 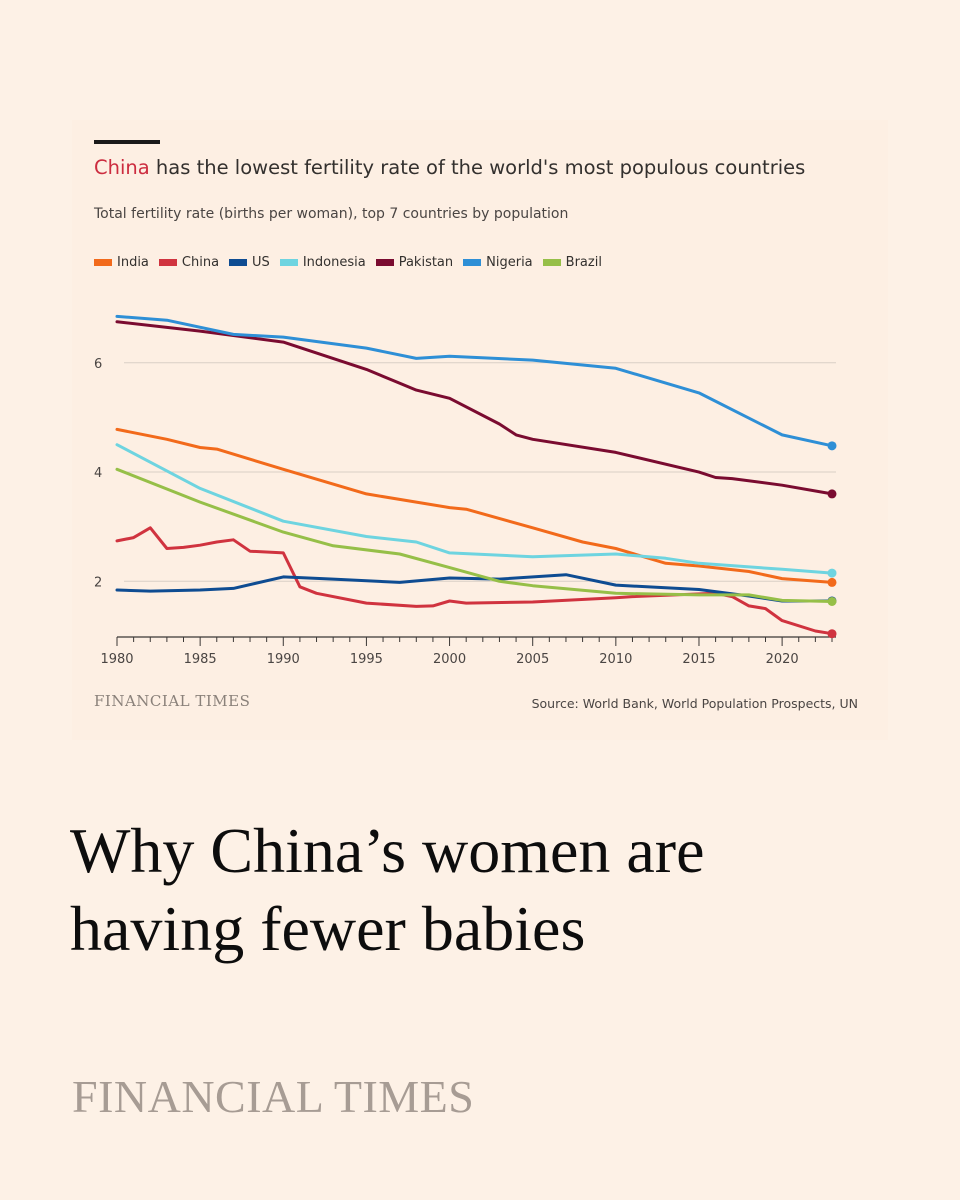 What do you see at coordinates (474, 381) in the screenshot?
I see `series-line-nigeria` at bounding box center [474, 381].